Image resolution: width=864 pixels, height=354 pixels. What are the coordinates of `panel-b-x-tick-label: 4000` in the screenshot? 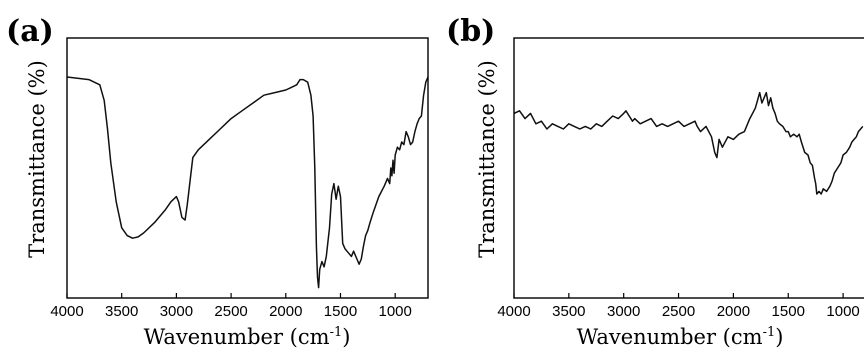 It's located at (513, 311).